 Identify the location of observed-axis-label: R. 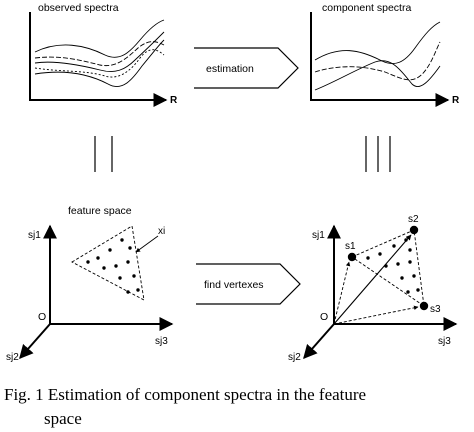
(174, 100).